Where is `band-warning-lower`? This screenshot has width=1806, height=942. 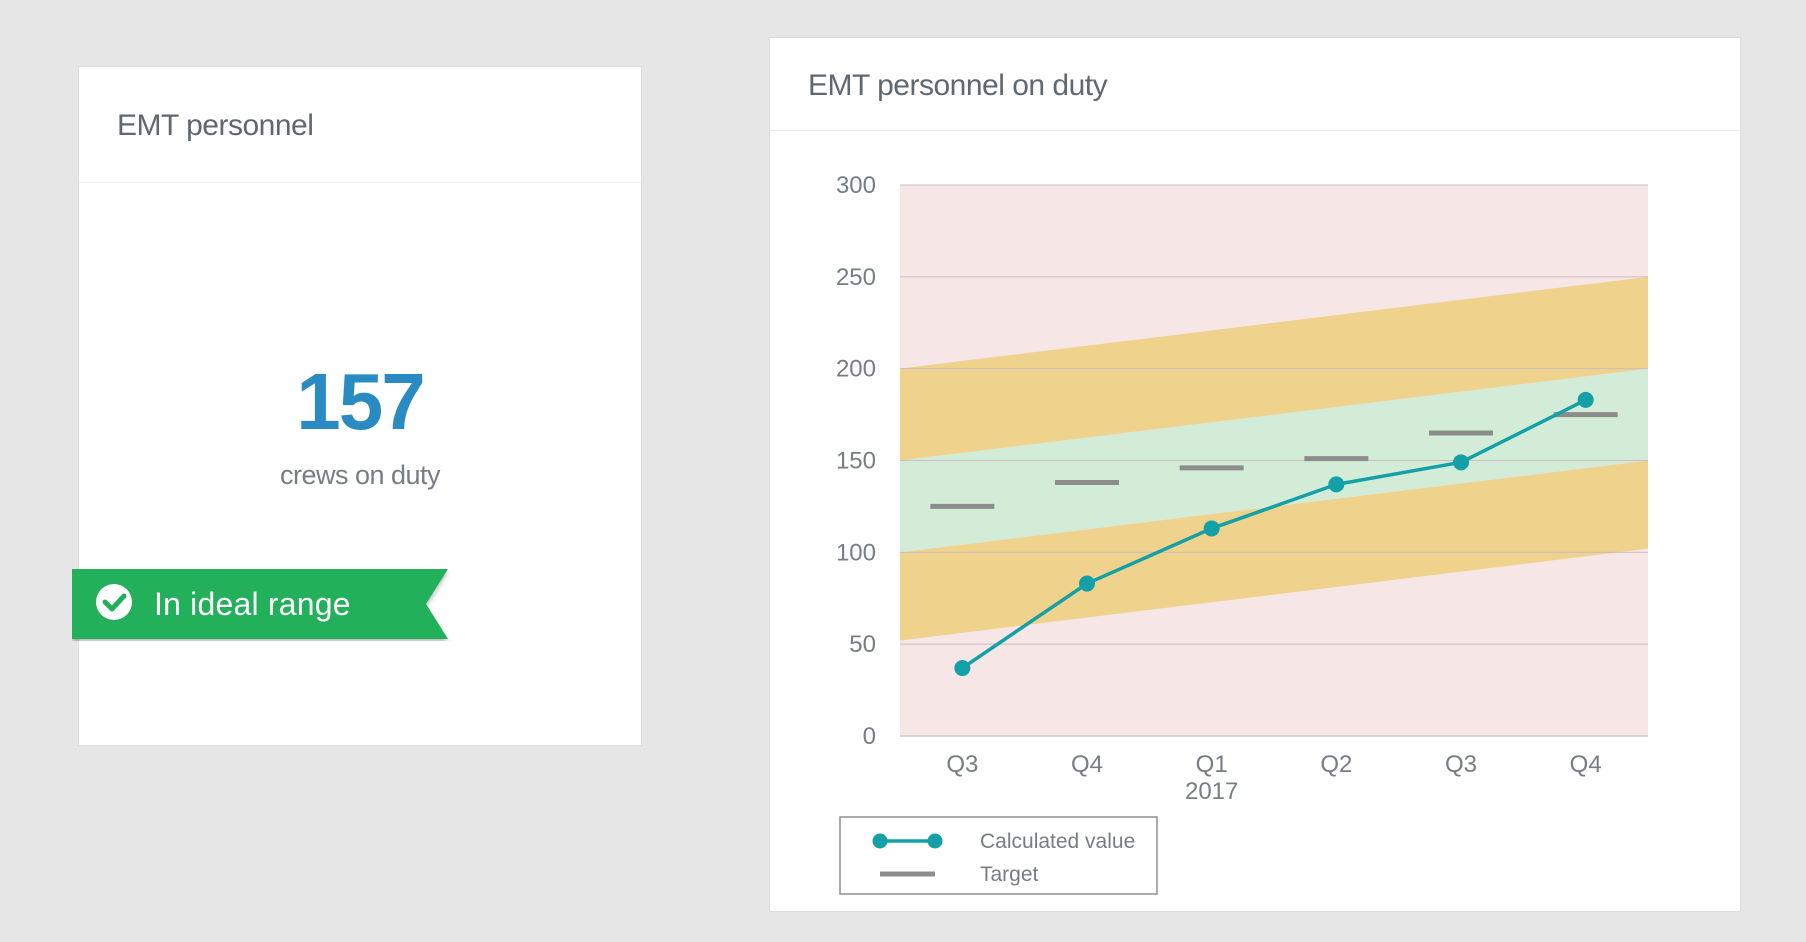 band-warning-lower is located at coordinates (1274, 550).